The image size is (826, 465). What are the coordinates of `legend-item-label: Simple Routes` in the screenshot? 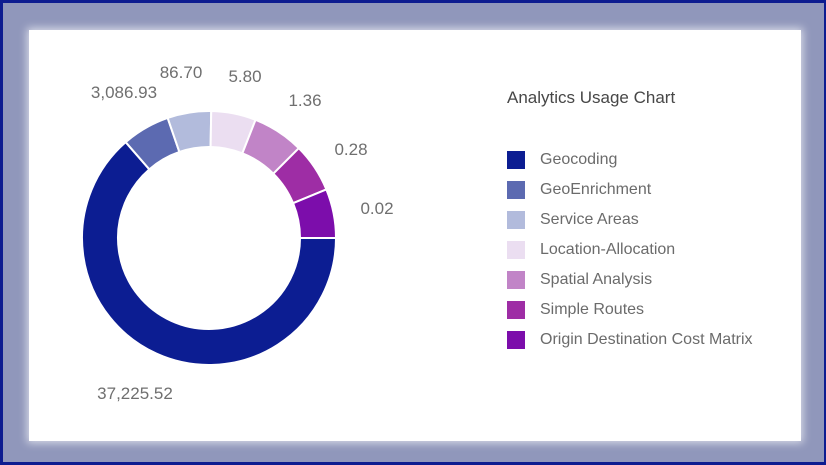 It's located at (592, 309).